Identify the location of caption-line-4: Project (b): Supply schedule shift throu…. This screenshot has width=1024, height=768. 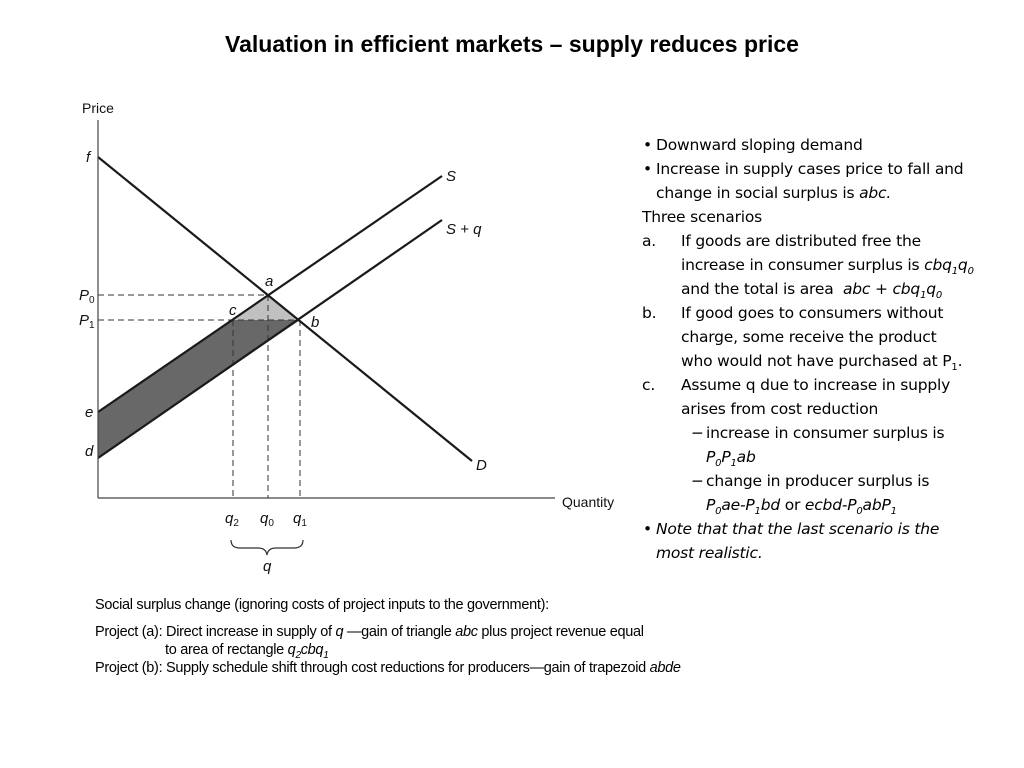
(395, 668).